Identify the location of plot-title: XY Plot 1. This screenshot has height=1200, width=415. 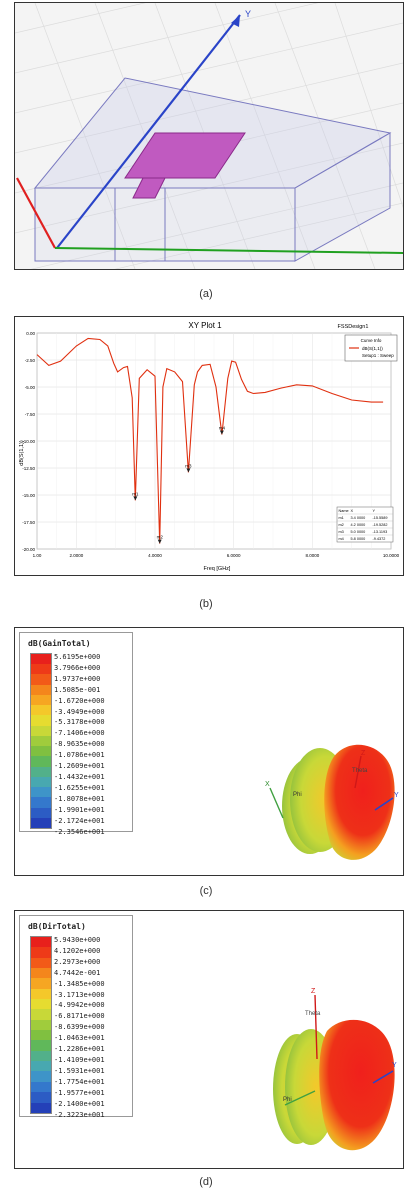
(205, 325).